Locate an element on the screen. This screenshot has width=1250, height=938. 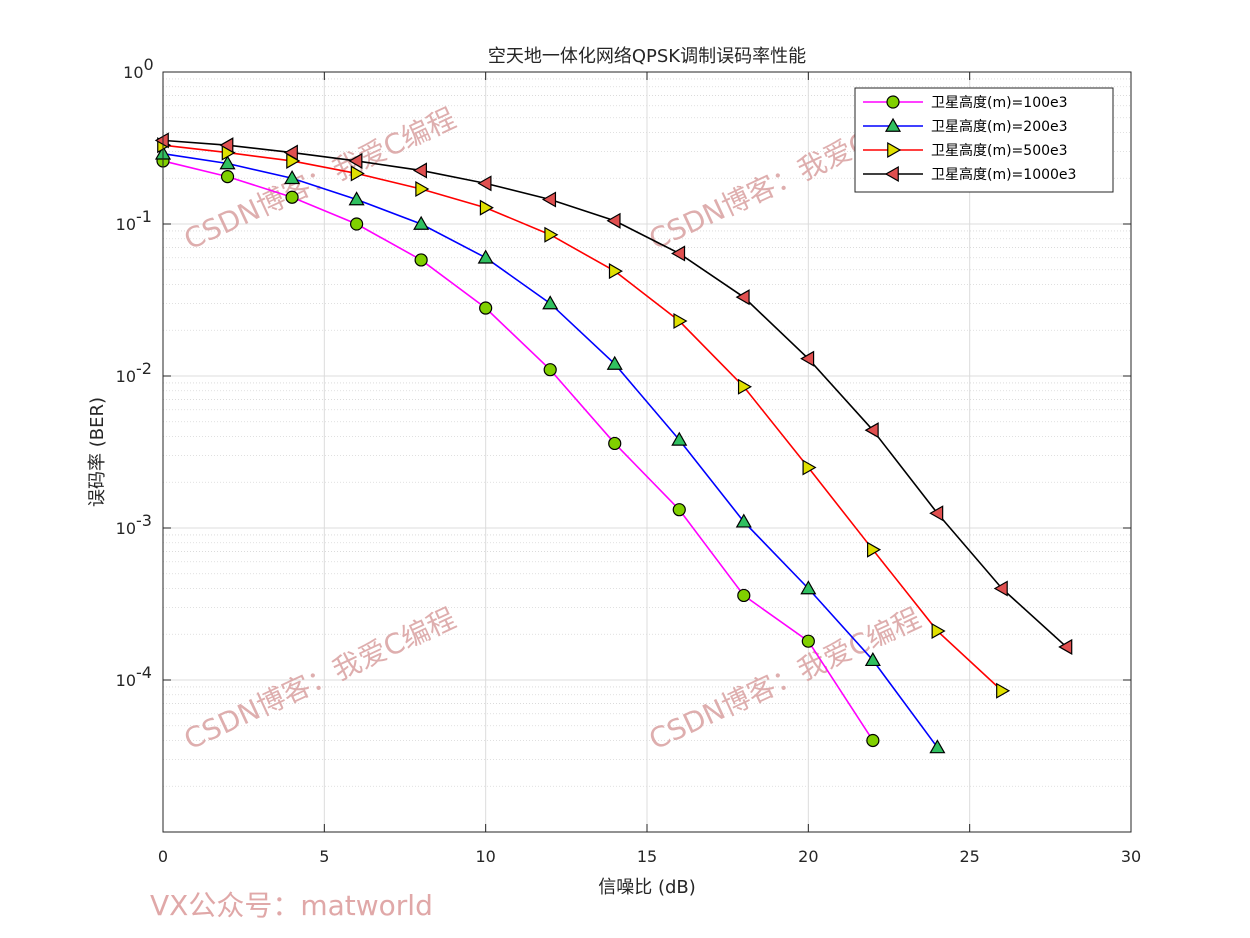
legend-entry: 卫星高度(m)=100e3 is located at coordinates (965, 102).